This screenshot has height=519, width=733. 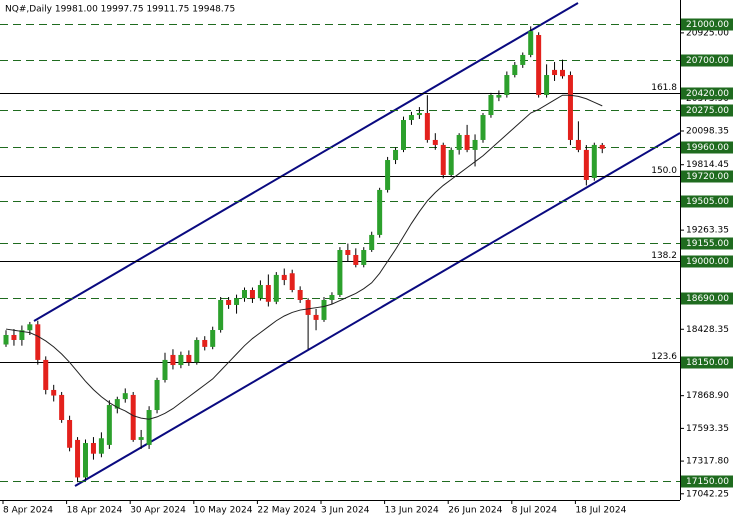 I want to click on level-label: 20420.00, so click(x=707, y=94).